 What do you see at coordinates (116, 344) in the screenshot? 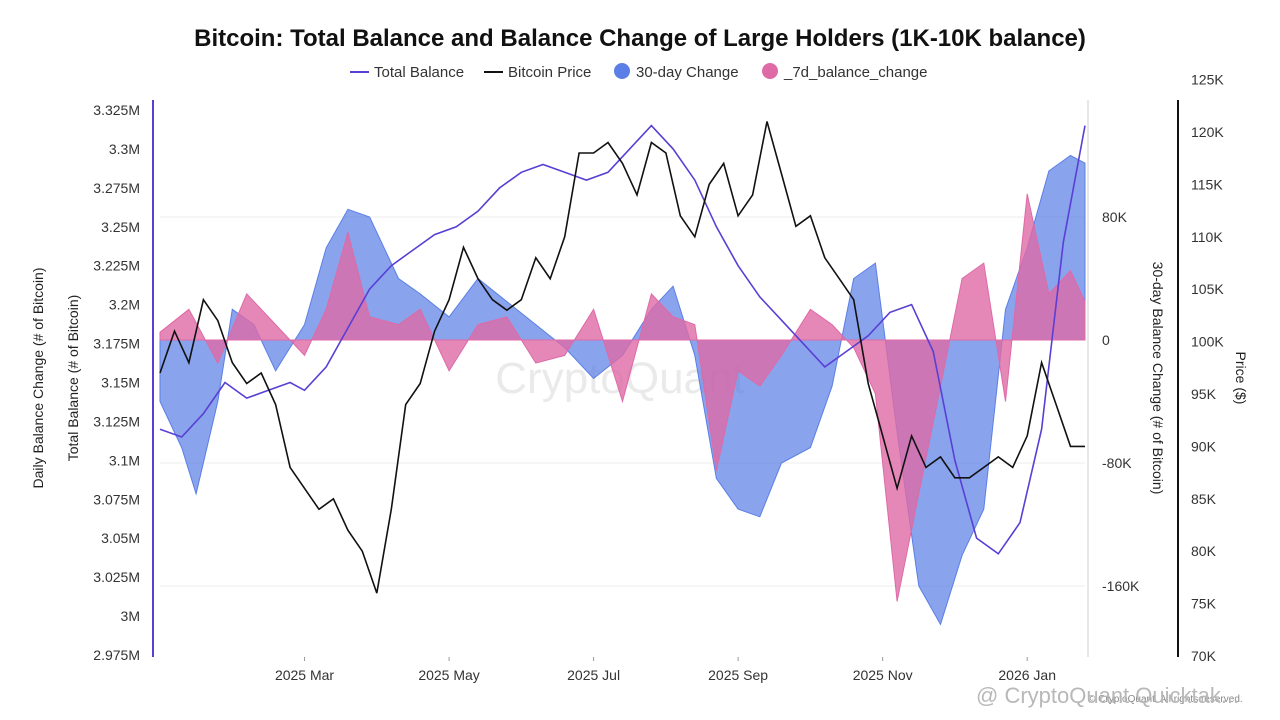
I see `left-tick-label: 3.175M` at bounding box center [116, 344].